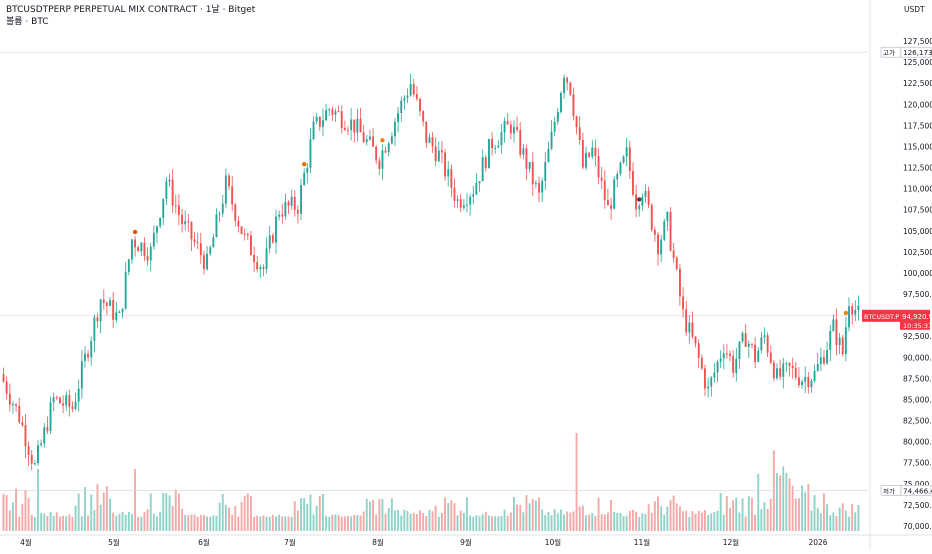 The width and height of the screenshot is (932, 554). Describe the element at coordinates (917, 104) in the screenshot. I see `price-tick-label: 120,000.0` at that location.